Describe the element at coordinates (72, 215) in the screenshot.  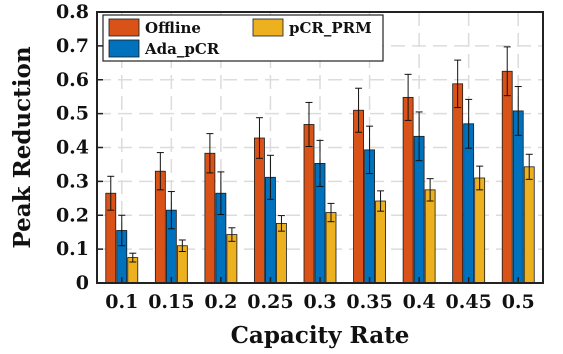
I see `y-tick-label: 0.2` at that location.